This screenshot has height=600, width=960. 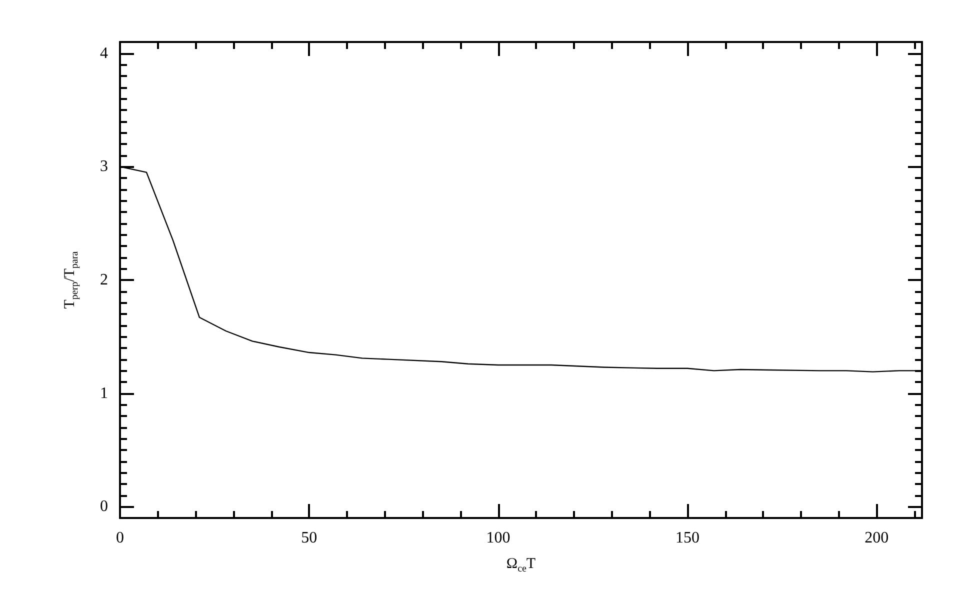 What do you see at coordinates (498, 538) in the screenshot?
I see `x-tick-label: 100` at bounding box center [498, 538].